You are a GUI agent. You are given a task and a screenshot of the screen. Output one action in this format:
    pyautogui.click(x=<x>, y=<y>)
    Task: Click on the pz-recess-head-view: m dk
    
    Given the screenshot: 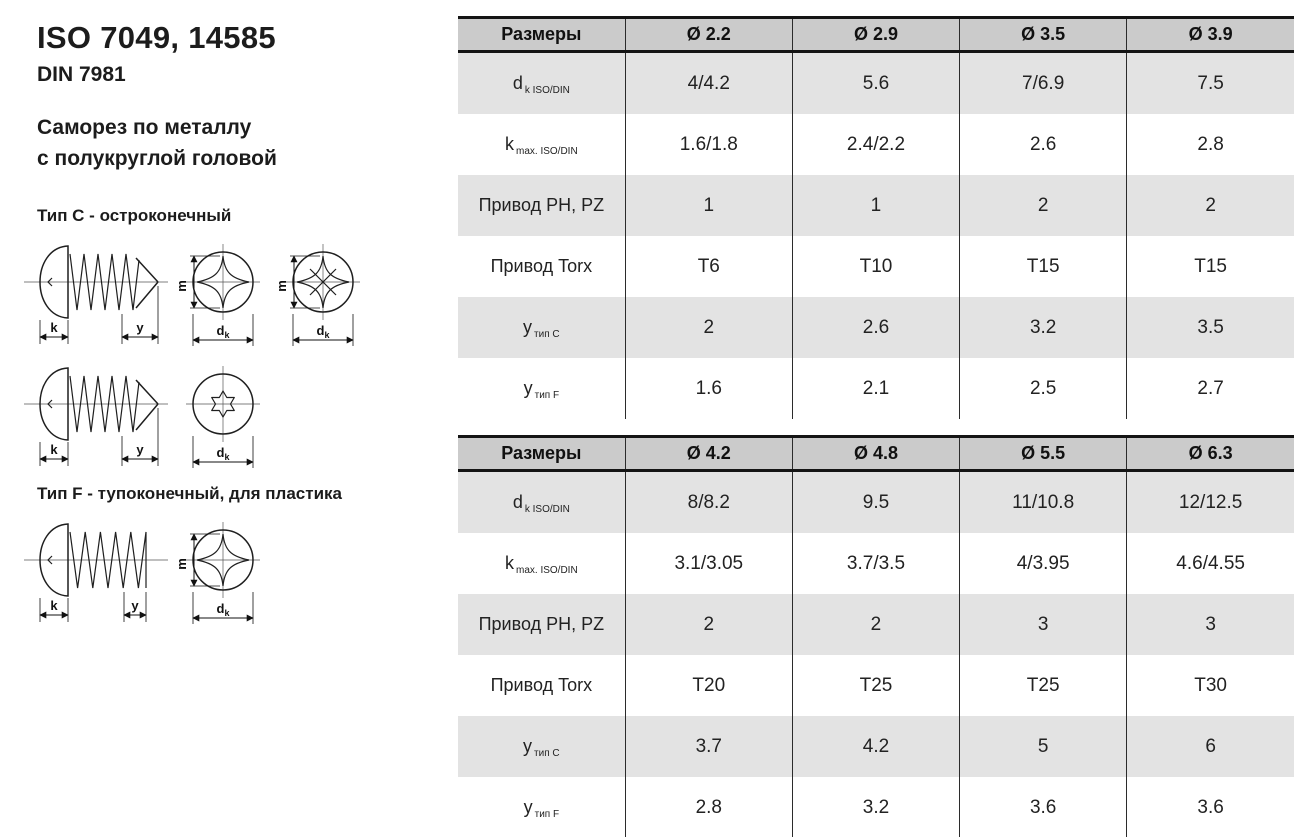 What is the action you would take?
    pyautogui.click(x=317, y=295)
    